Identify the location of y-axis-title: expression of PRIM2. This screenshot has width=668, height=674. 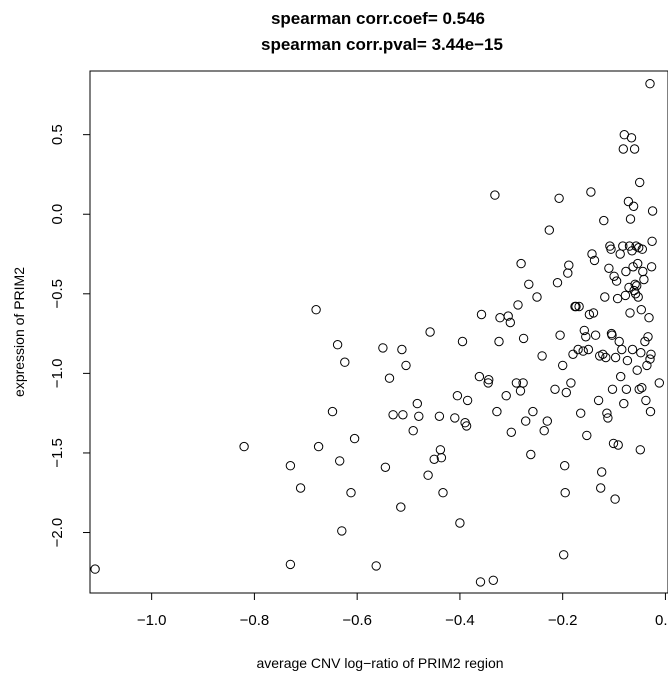
(19, 332).